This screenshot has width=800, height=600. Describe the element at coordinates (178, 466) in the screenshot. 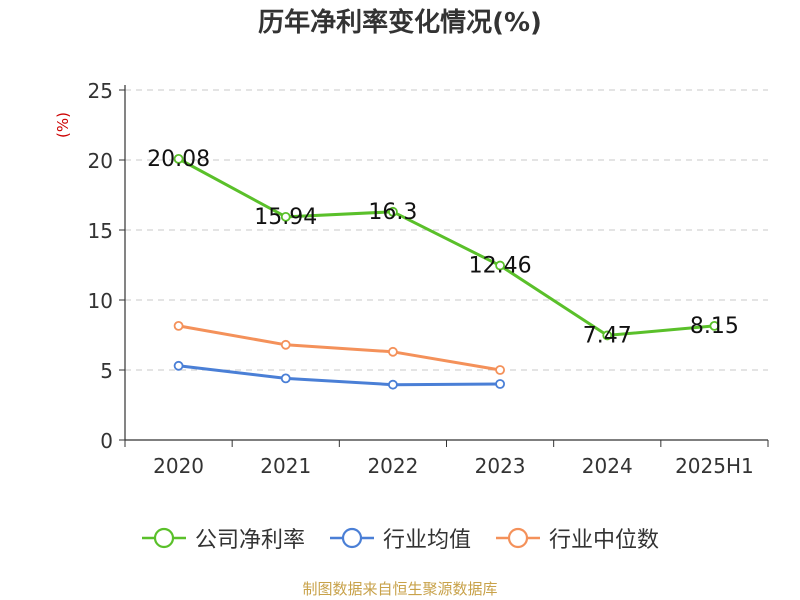

I see `x-tick-label: 2020` at that location.